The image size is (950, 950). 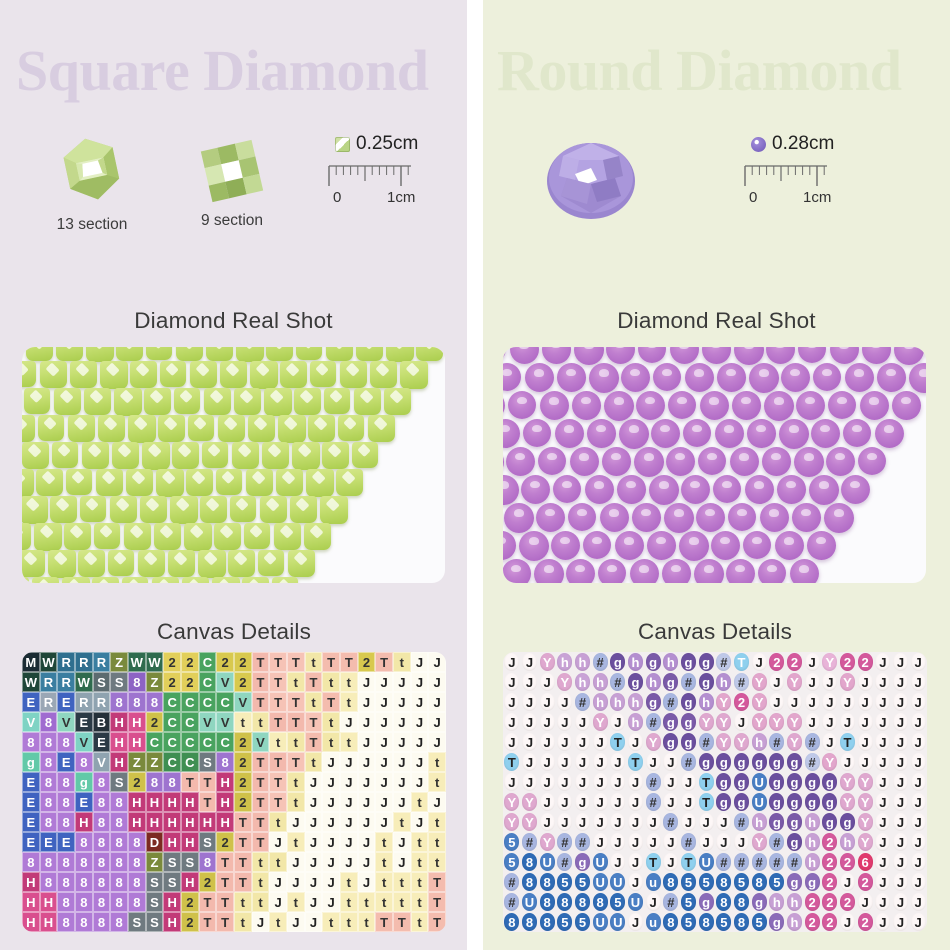 I want to click on canvas-cell: C, so click(x=207, y=662).